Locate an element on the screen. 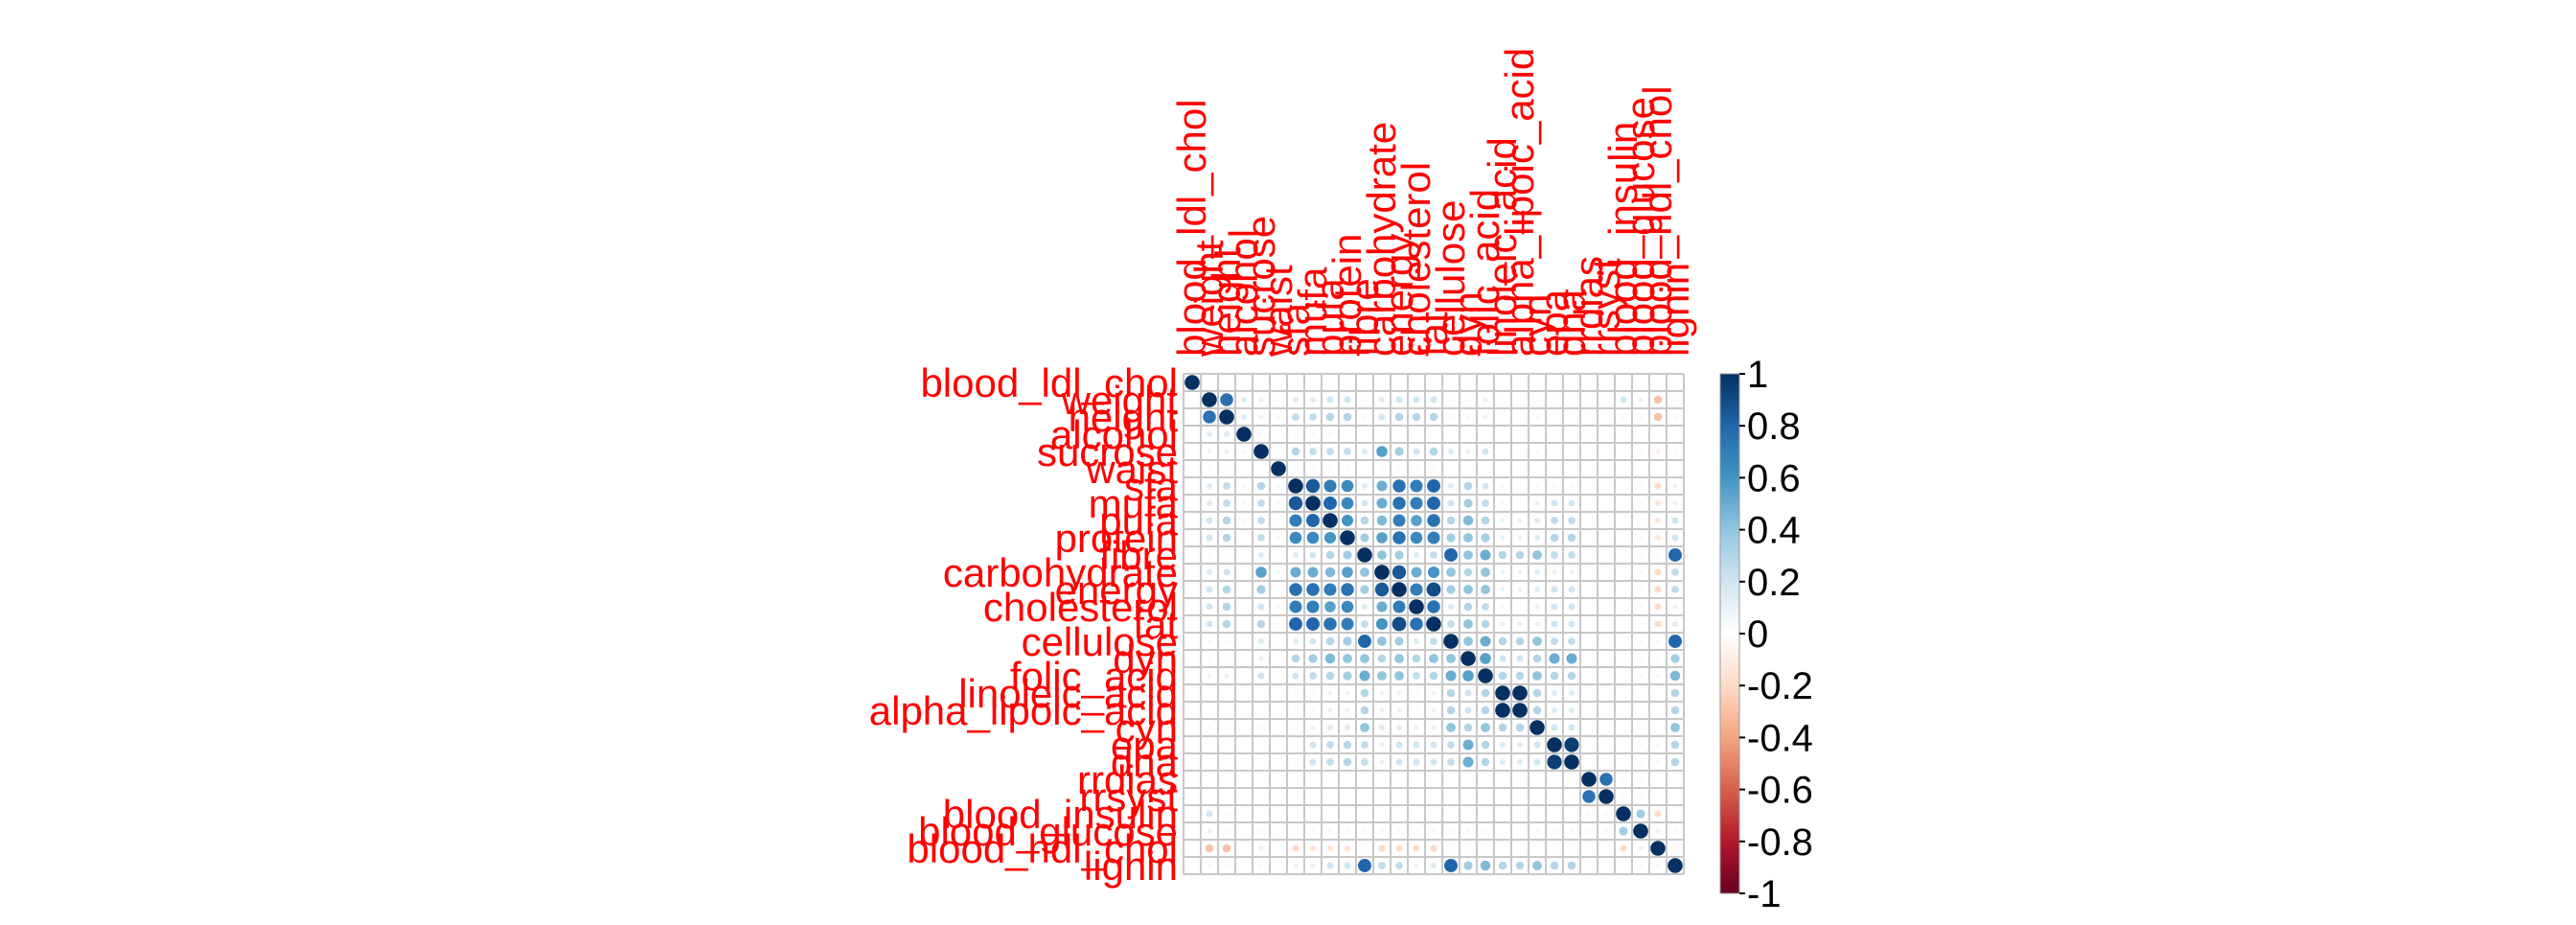 Image resolution: width=2576 pixels, height=925 pixels. colorbar-tick-label: 0.4 is located at coordinates (1774, 531).